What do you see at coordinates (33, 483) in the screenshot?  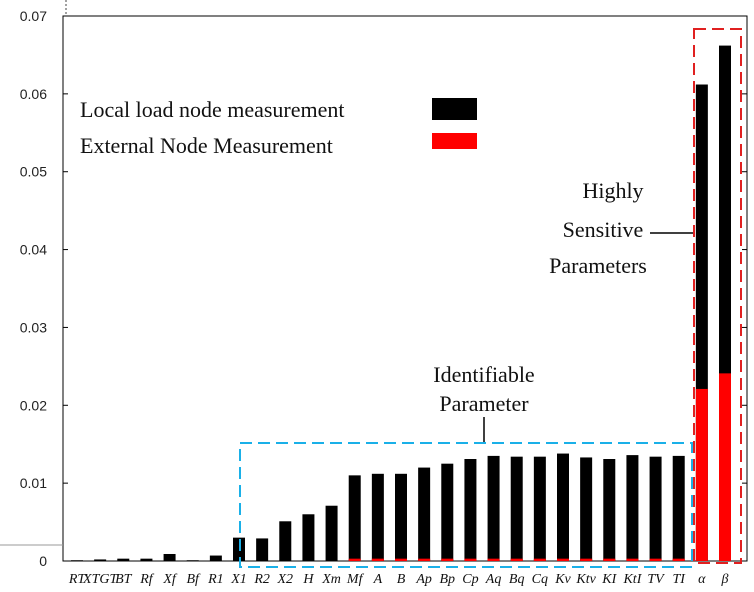 I see `y-tick-label: 0.01` at bounding box center [33, 483].